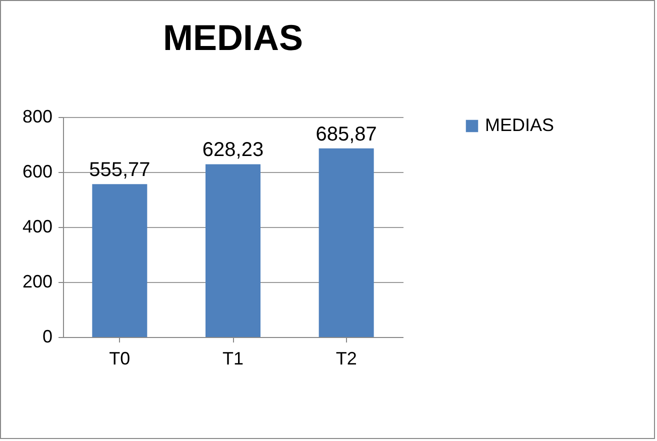 The image size is (657, 441). I want to click on y-tick-label: 800, so click(37, 116).